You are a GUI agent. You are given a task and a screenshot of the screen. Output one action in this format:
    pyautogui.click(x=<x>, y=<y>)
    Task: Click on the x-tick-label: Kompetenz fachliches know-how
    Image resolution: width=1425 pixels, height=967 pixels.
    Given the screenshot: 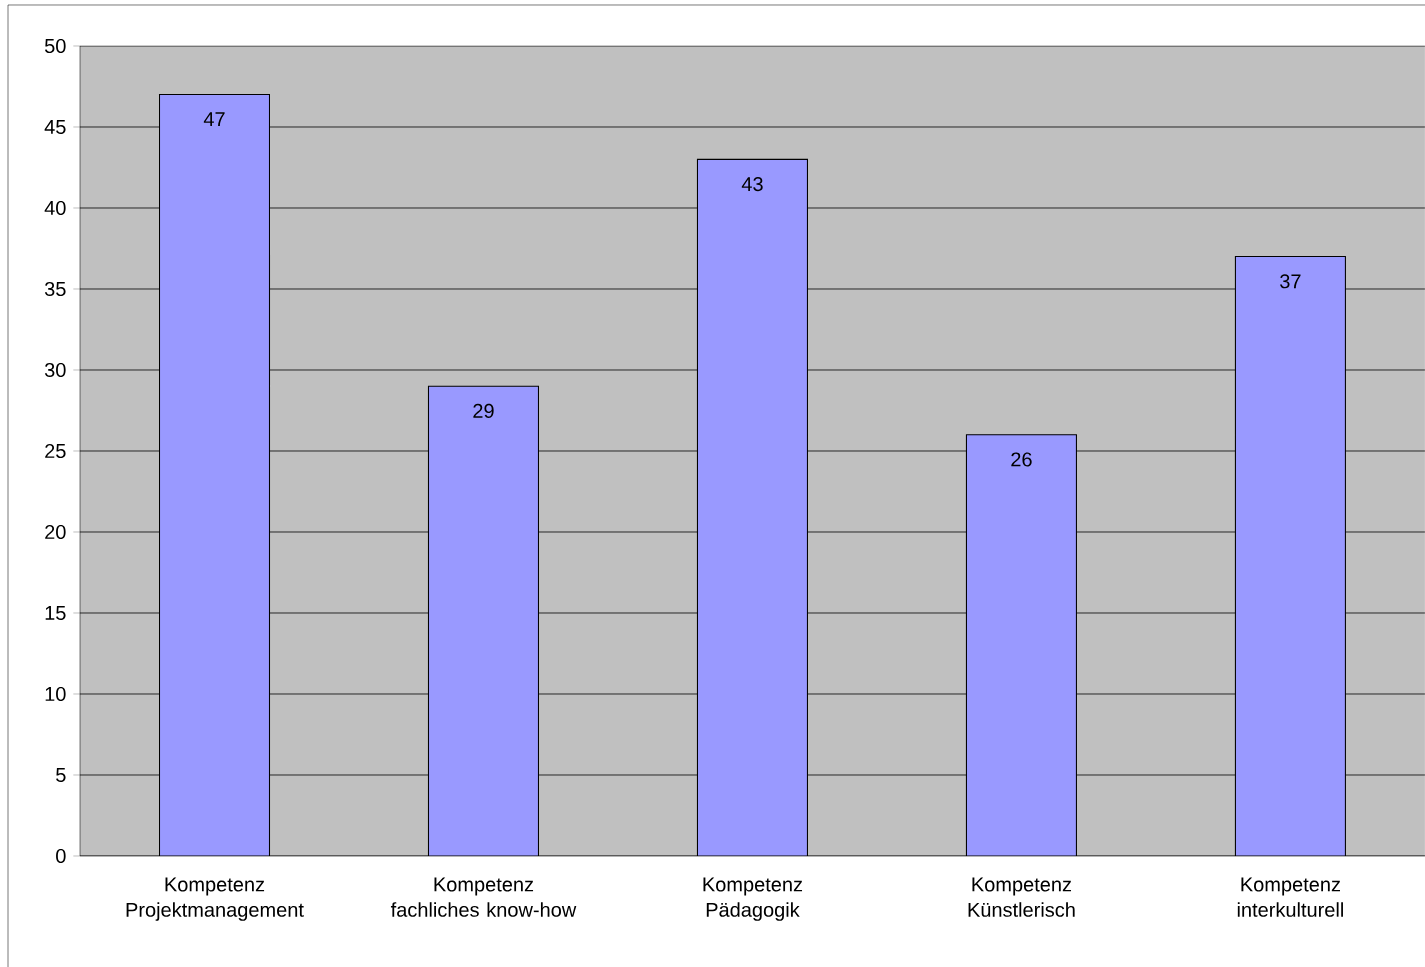 What is the action you would take?
    pyautogui.click(x=483, y=897)
    